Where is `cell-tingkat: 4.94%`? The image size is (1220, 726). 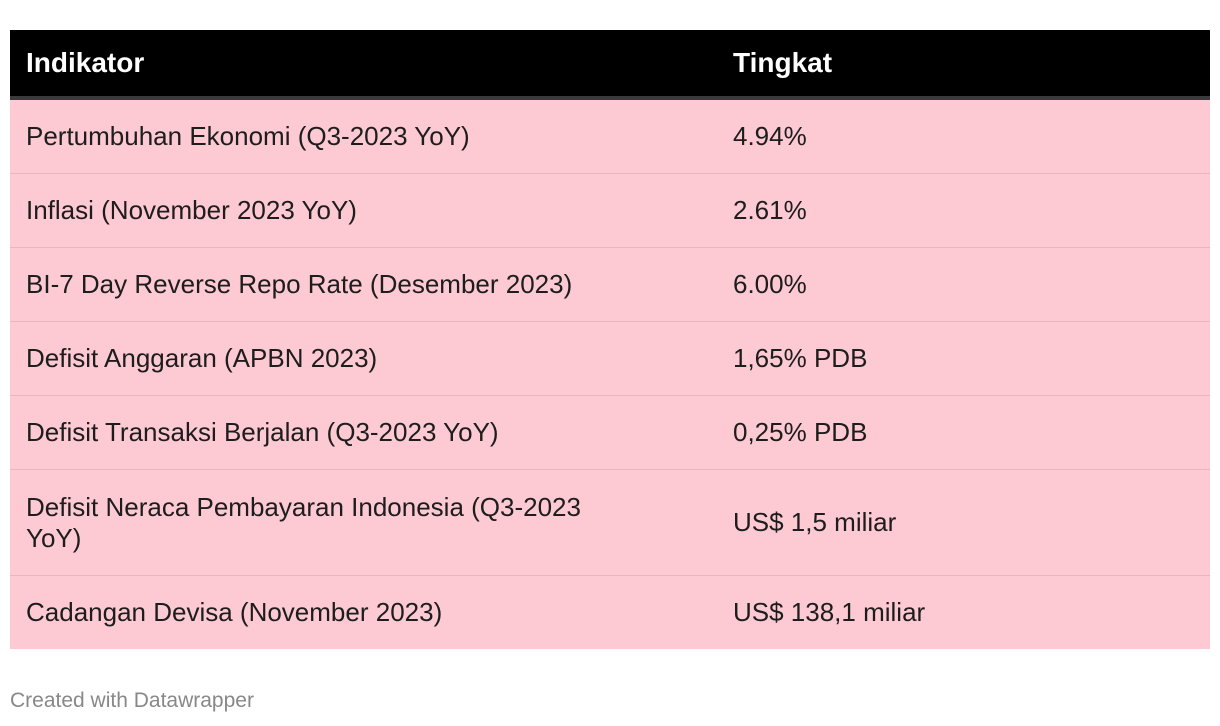
cell-tingkat: 4.94% is located at coordinates (770, 136).